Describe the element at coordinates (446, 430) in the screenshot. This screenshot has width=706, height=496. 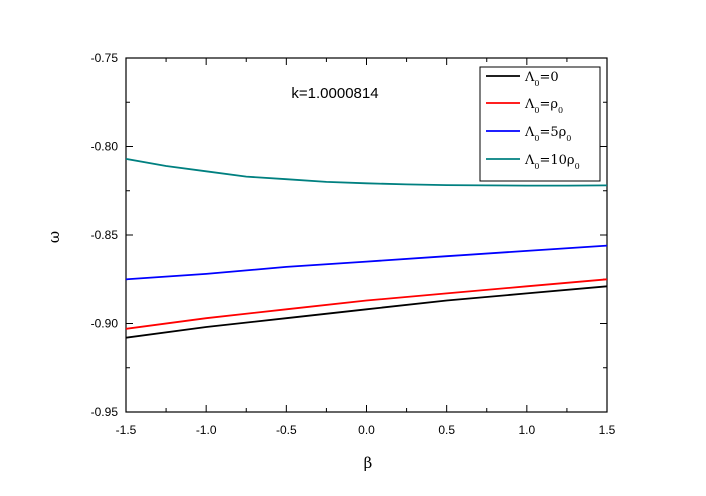
I see `x-tick-label: 0.5` at that location.